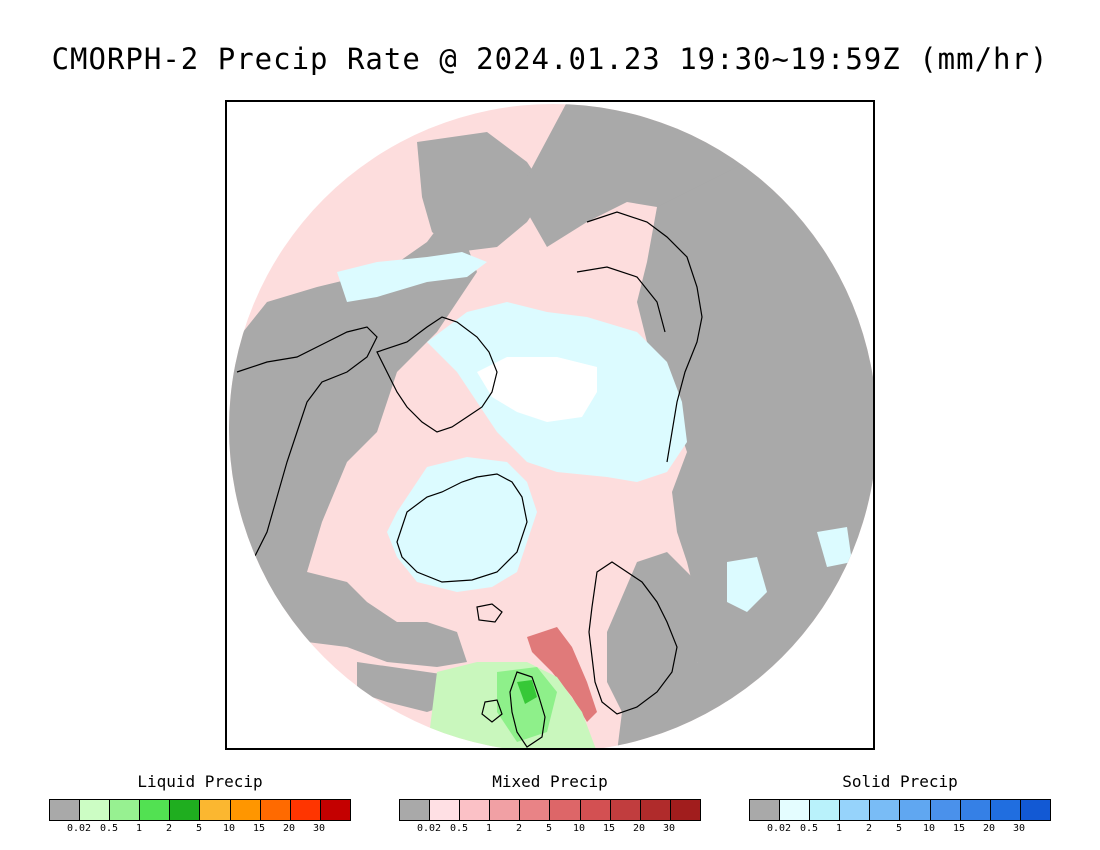  What do you see at coordinates (562, 674) in the screenshot?
I see `mixed-precip-norwegian-sea` at bounding box center [562, 674].